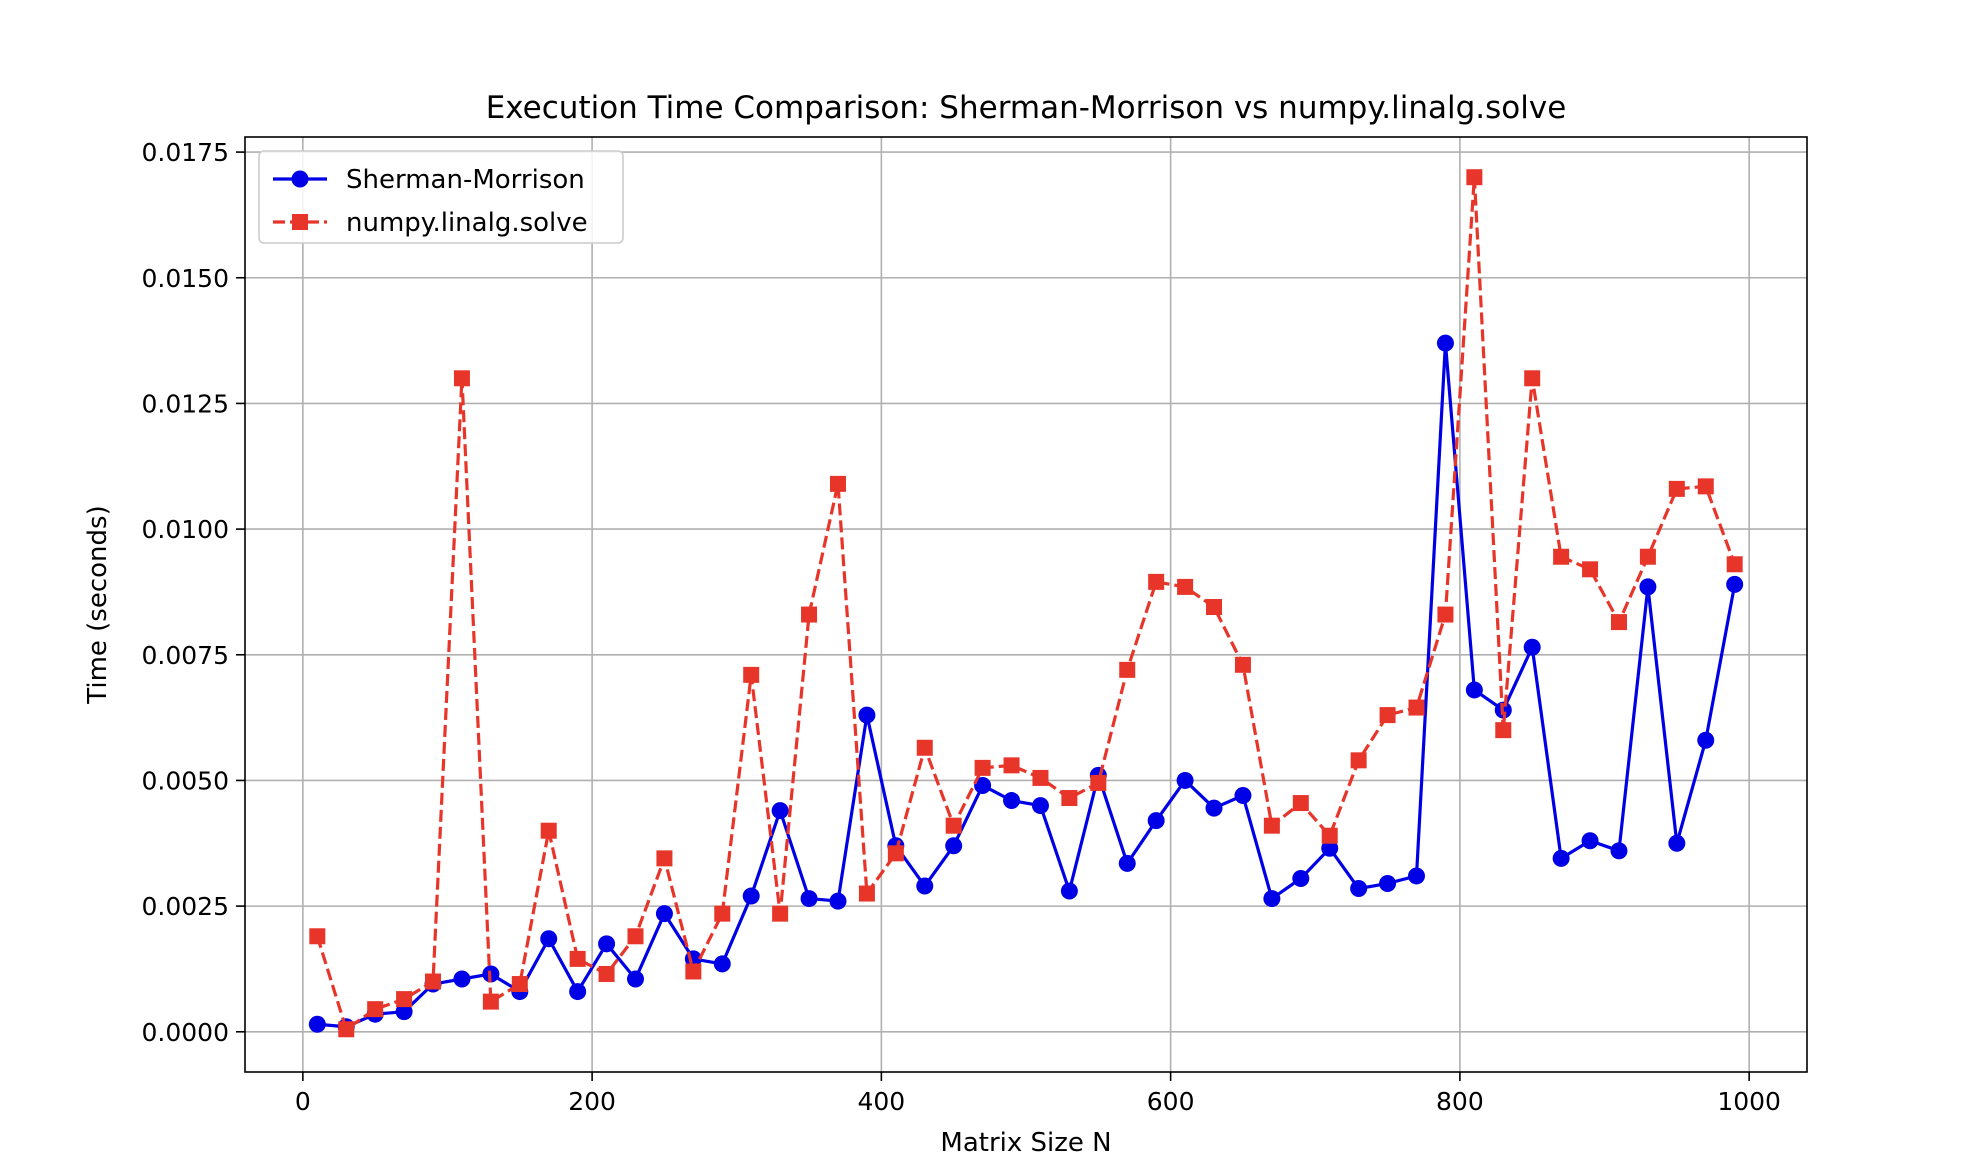 The image size is (1966, 1170). Describe the element at coordinates (185, 780) in the screenshot. I see `y-tick-label: 0.0050` at that location.